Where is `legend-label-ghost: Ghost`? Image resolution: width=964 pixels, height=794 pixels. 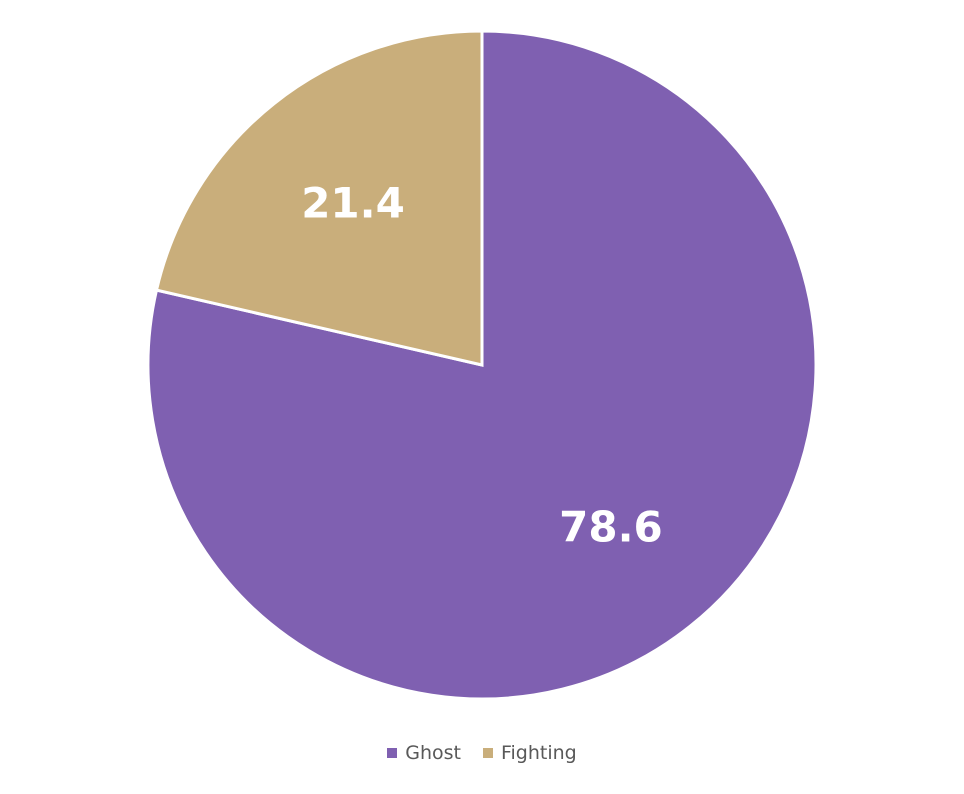
legend-label-ghost: Ghost is located at coordinates (433, 753).